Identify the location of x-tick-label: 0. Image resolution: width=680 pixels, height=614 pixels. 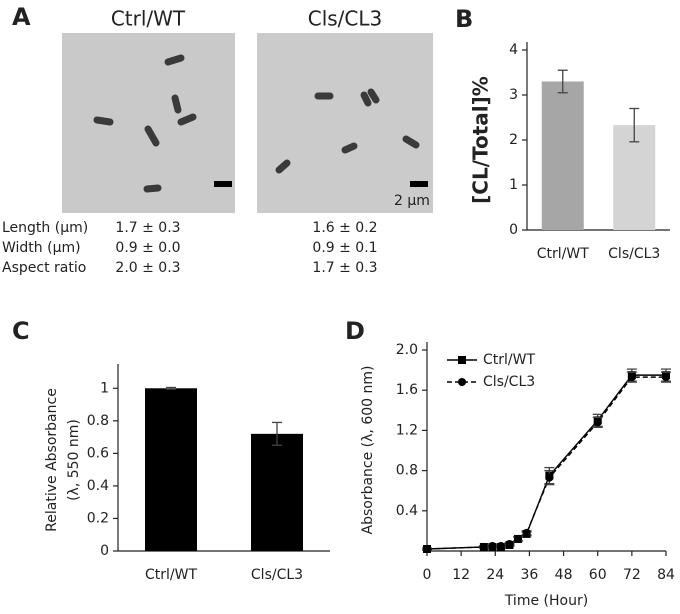
(427, 575).